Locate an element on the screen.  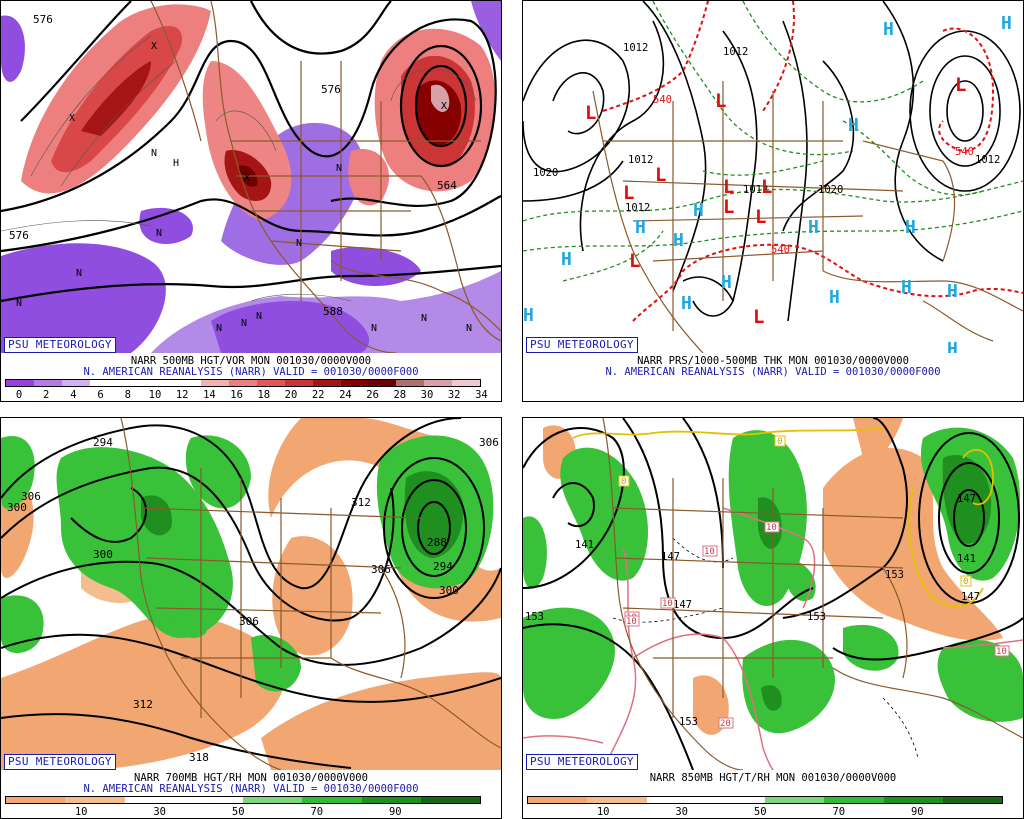
colorbar-tick: 18 is located at coordinates (264, 395).